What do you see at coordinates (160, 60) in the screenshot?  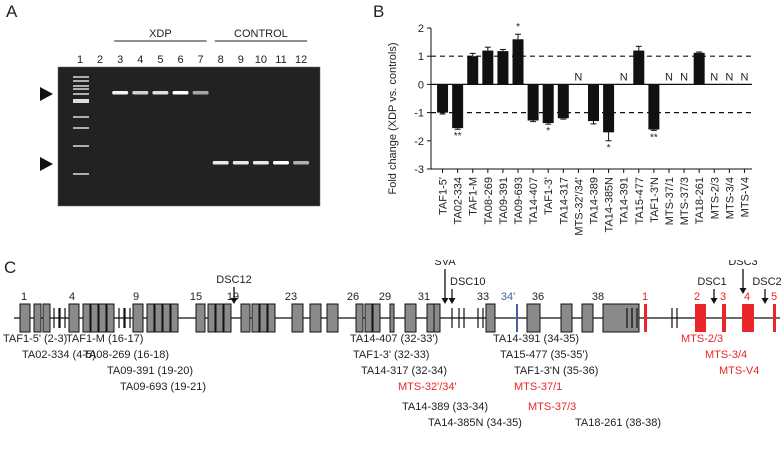 I see `lane-number: 5` at bounding box center [160, 60].